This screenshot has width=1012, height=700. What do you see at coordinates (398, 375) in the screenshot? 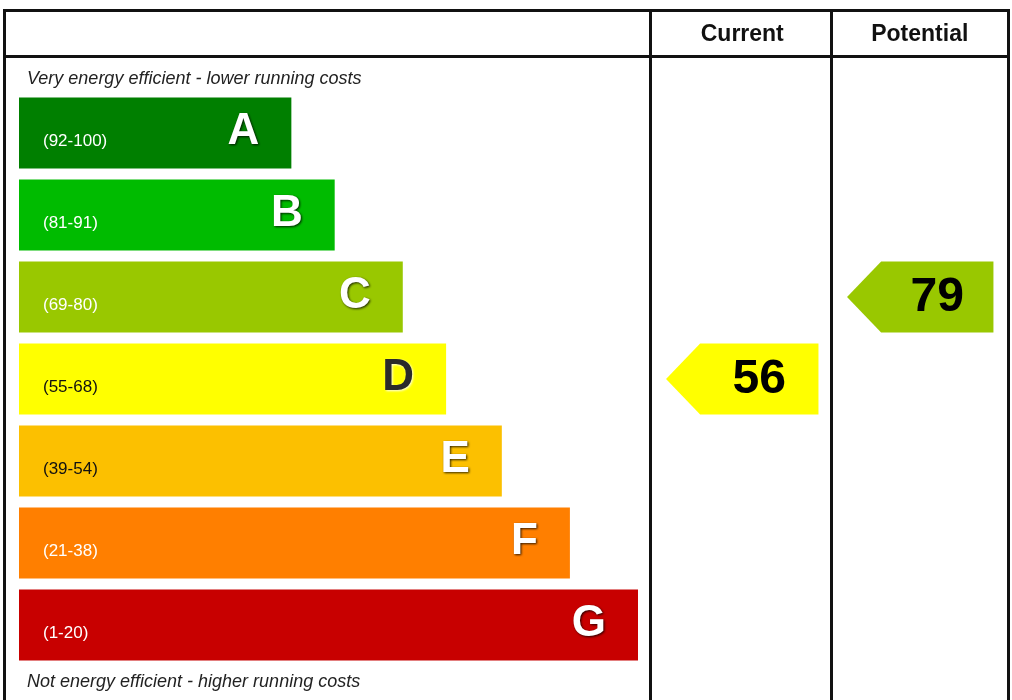
I see `annotation: D` at bounding box center [398, 375].